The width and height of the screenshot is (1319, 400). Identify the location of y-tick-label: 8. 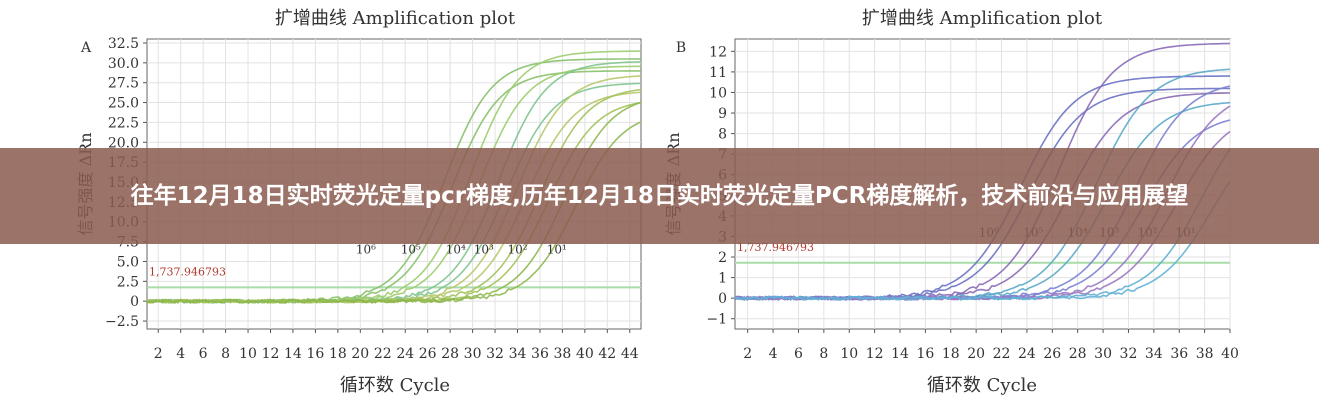
(722, 135).